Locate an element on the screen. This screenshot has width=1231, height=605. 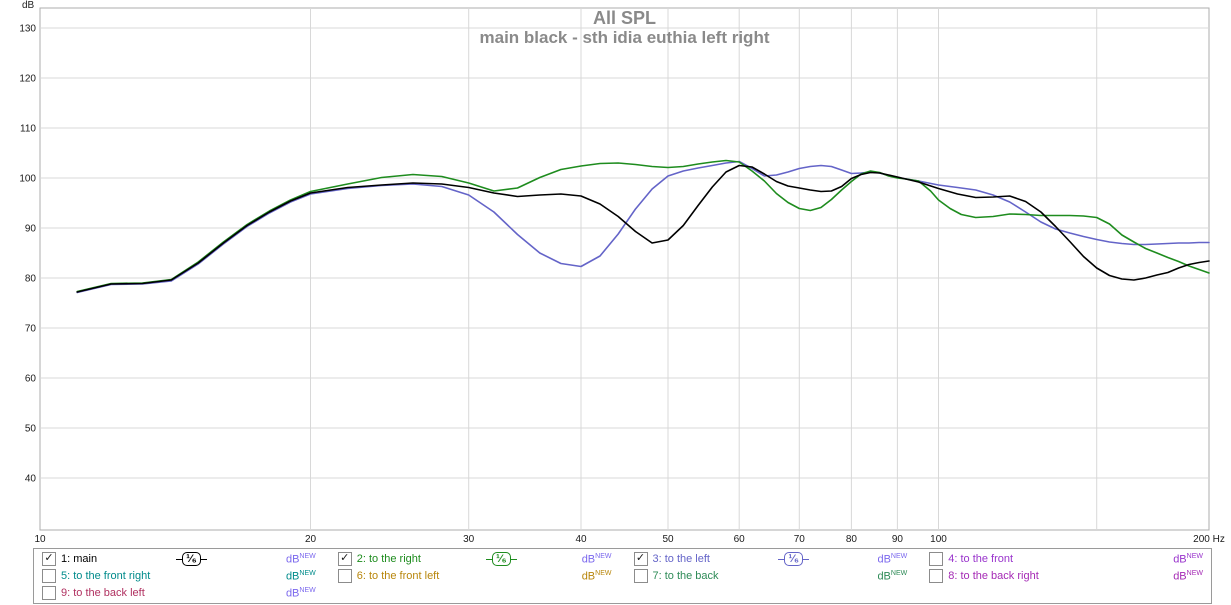
legend-item-label: 5: to the front right is located at coordinates (106, 576).